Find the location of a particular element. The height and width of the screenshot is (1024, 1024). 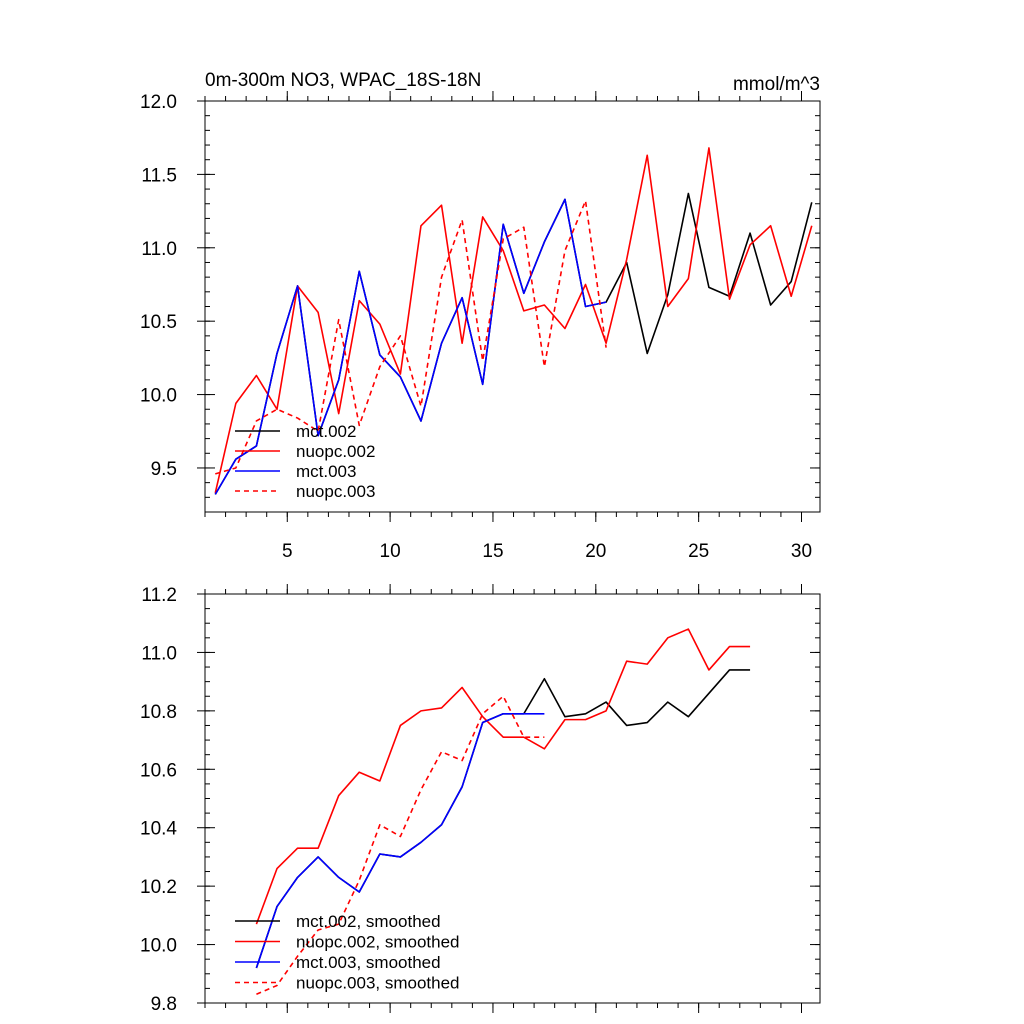

legend-label-3: nuopc.003 is located at coordinates (335, 491).